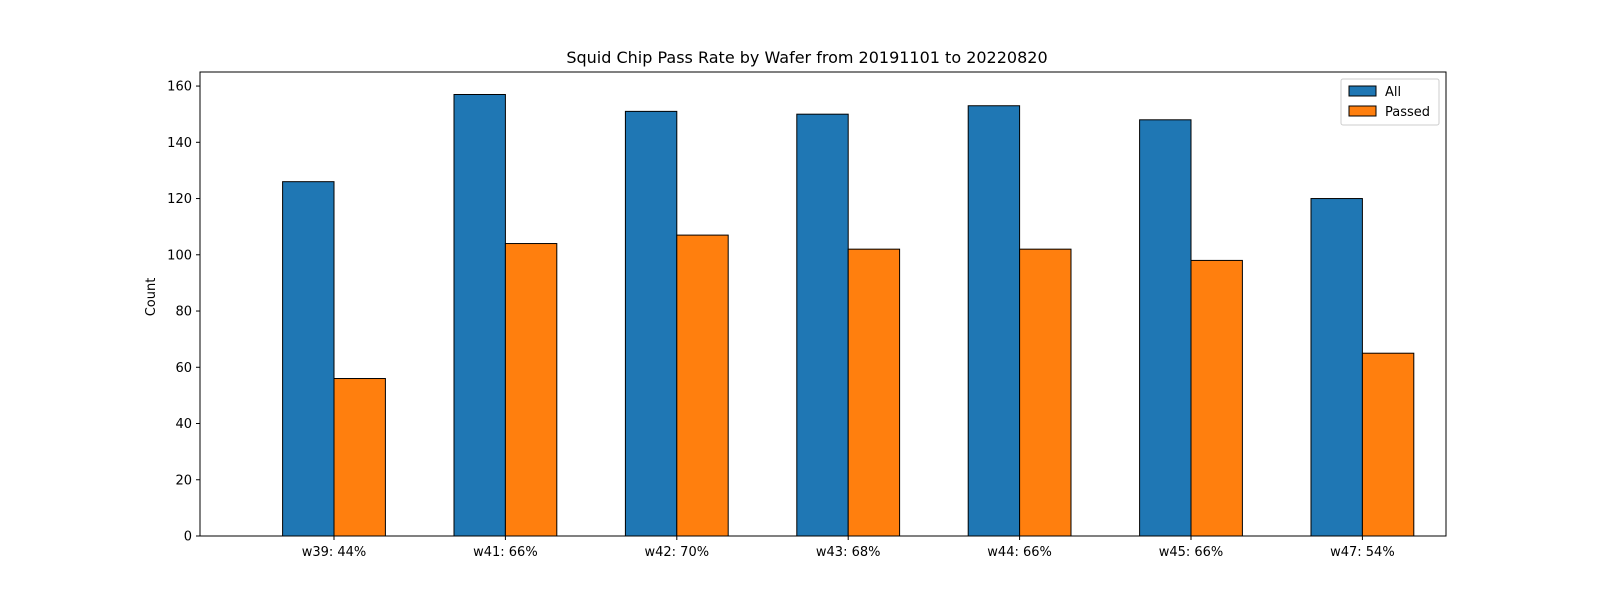 This screenshot has height=600, width=1600. What do you see at coordinates (1390, 102) in the screenshot?
I see `legend: All Passed` at bounding box center [1390, 102].